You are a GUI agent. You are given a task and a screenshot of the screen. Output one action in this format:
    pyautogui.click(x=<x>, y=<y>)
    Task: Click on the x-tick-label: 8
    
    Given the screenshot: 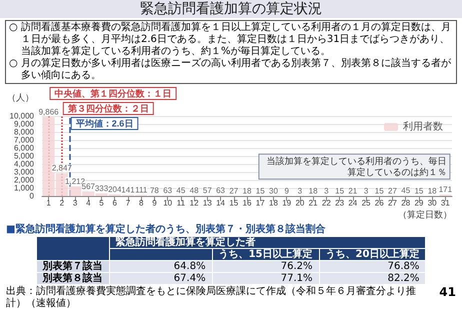 What is the action you would take?
    pyautogui.click(x=141, y=203)
    